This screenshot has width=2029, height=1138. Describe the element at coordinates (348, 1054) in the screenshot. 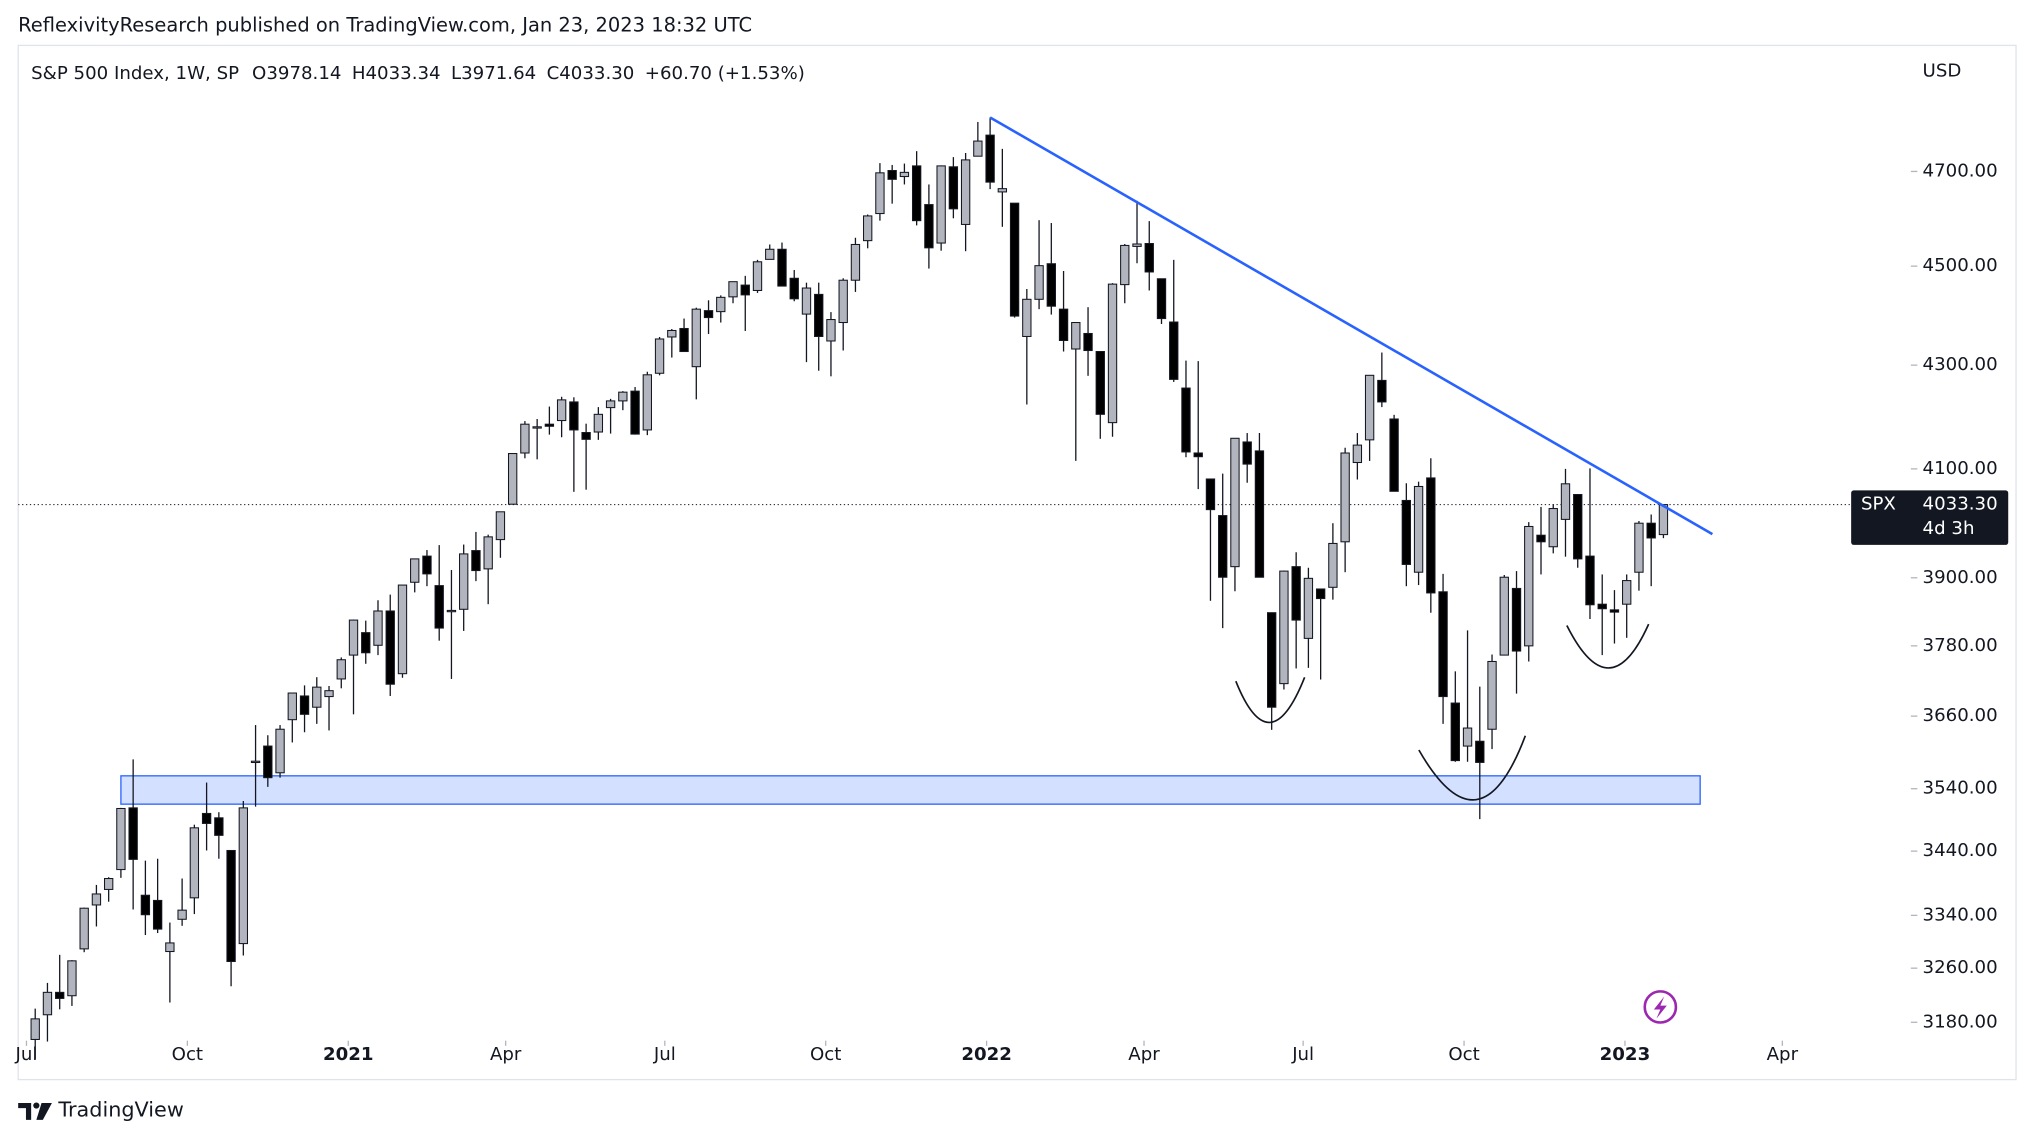

I see `x-tick-label: 2021` at that location.